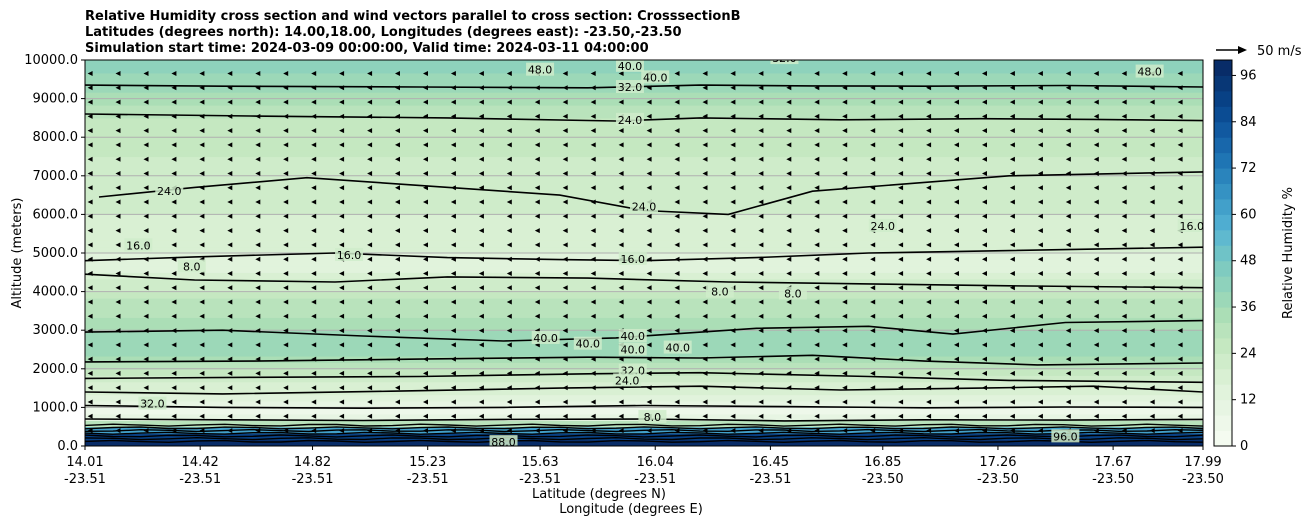 The width and height of the screenshot is (1304, 526). I want to click on colorbar-label: Relative Humidity %, so click(1288, 253).